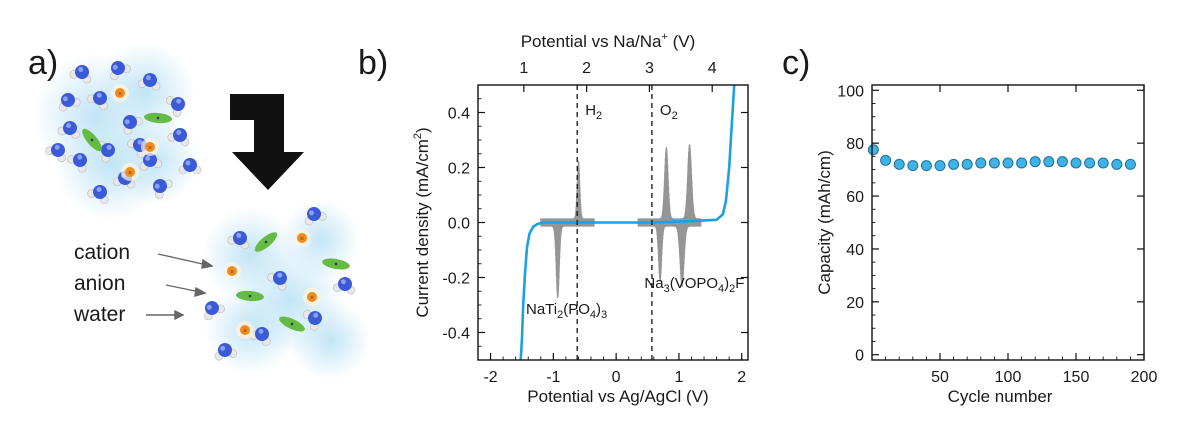 This screenshot has width=1192, height=430. Describe the element at coordinates (117, 131) in the screenshot. I see `water-in-salt-cluster-top: × × ×` at that location.